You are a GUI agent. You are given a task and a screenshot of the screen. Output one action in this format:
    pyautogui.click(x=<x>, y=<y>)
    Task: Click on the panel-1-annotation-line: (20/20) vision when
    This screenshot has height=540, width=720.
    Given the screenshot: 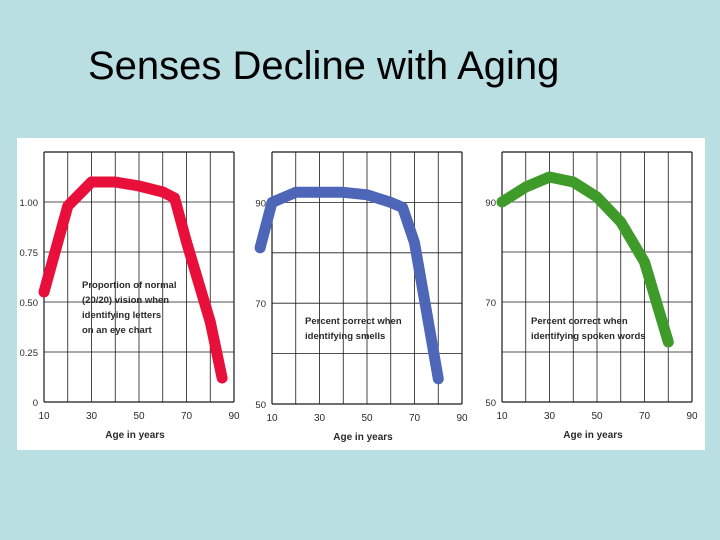 What is the action you would take?
    pyautogui.click(x=125, y=300)
    